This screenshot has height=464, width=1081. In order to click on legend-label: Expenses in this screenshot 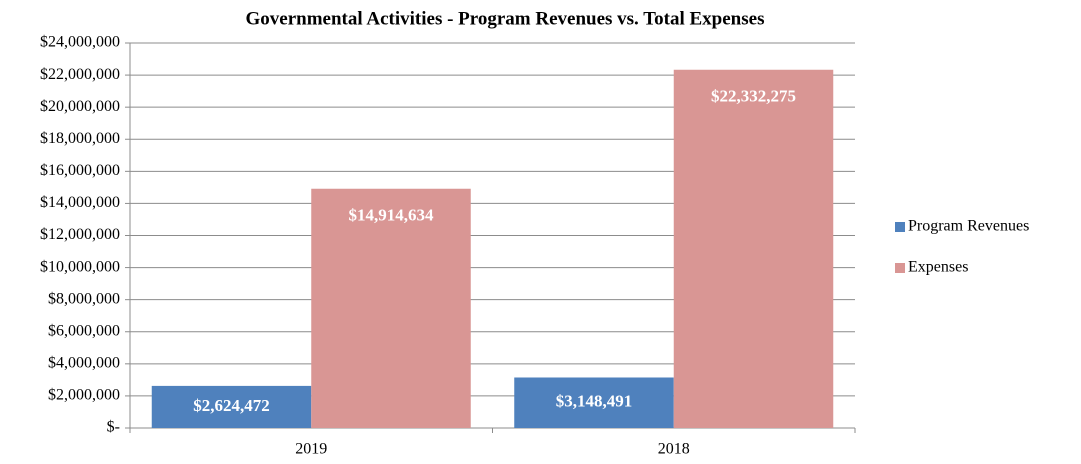, I will do `click(938, 267)`.